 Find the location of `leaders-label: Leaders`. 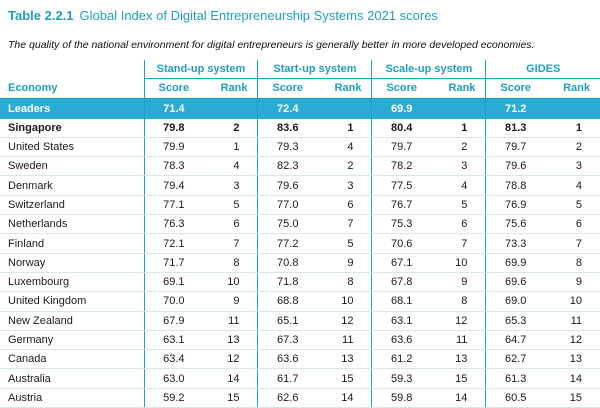

leaders-label: Leaders is located at coordinates (72, 108).